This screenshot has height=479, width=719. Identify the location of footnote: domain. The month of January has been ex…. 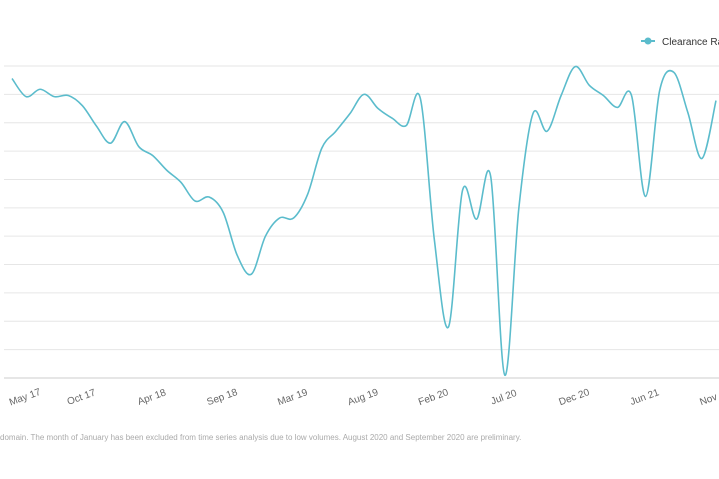
(260, 437).